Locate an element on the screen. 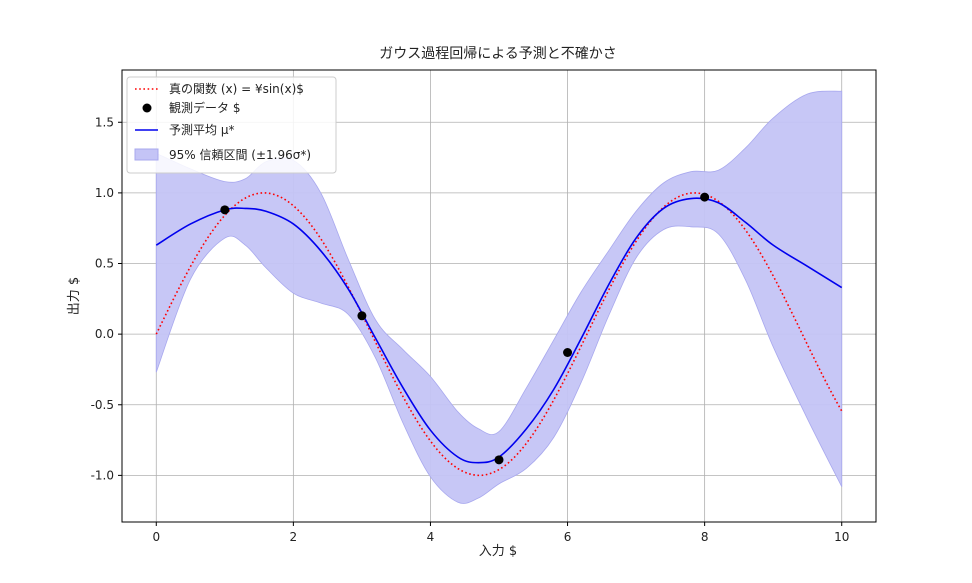 The width and height of the screenshot is (972, 583). y-tick-label: -1.0 is located at coordinates (102, 475).